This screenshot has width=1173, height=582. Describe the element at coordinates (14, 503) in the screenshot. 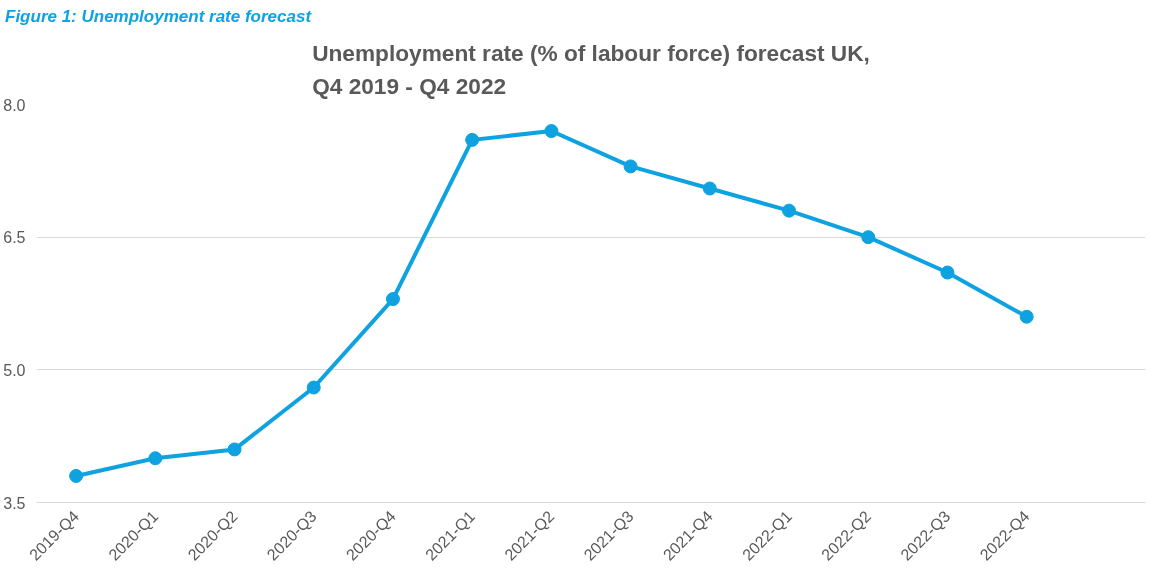

I see `y-tick-label: 3.5` at that location.